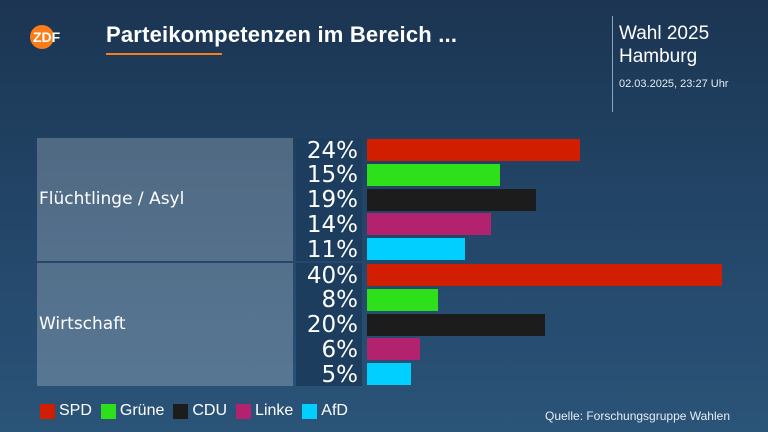  I want to click on legend-item: AfD, so click(325, 411).